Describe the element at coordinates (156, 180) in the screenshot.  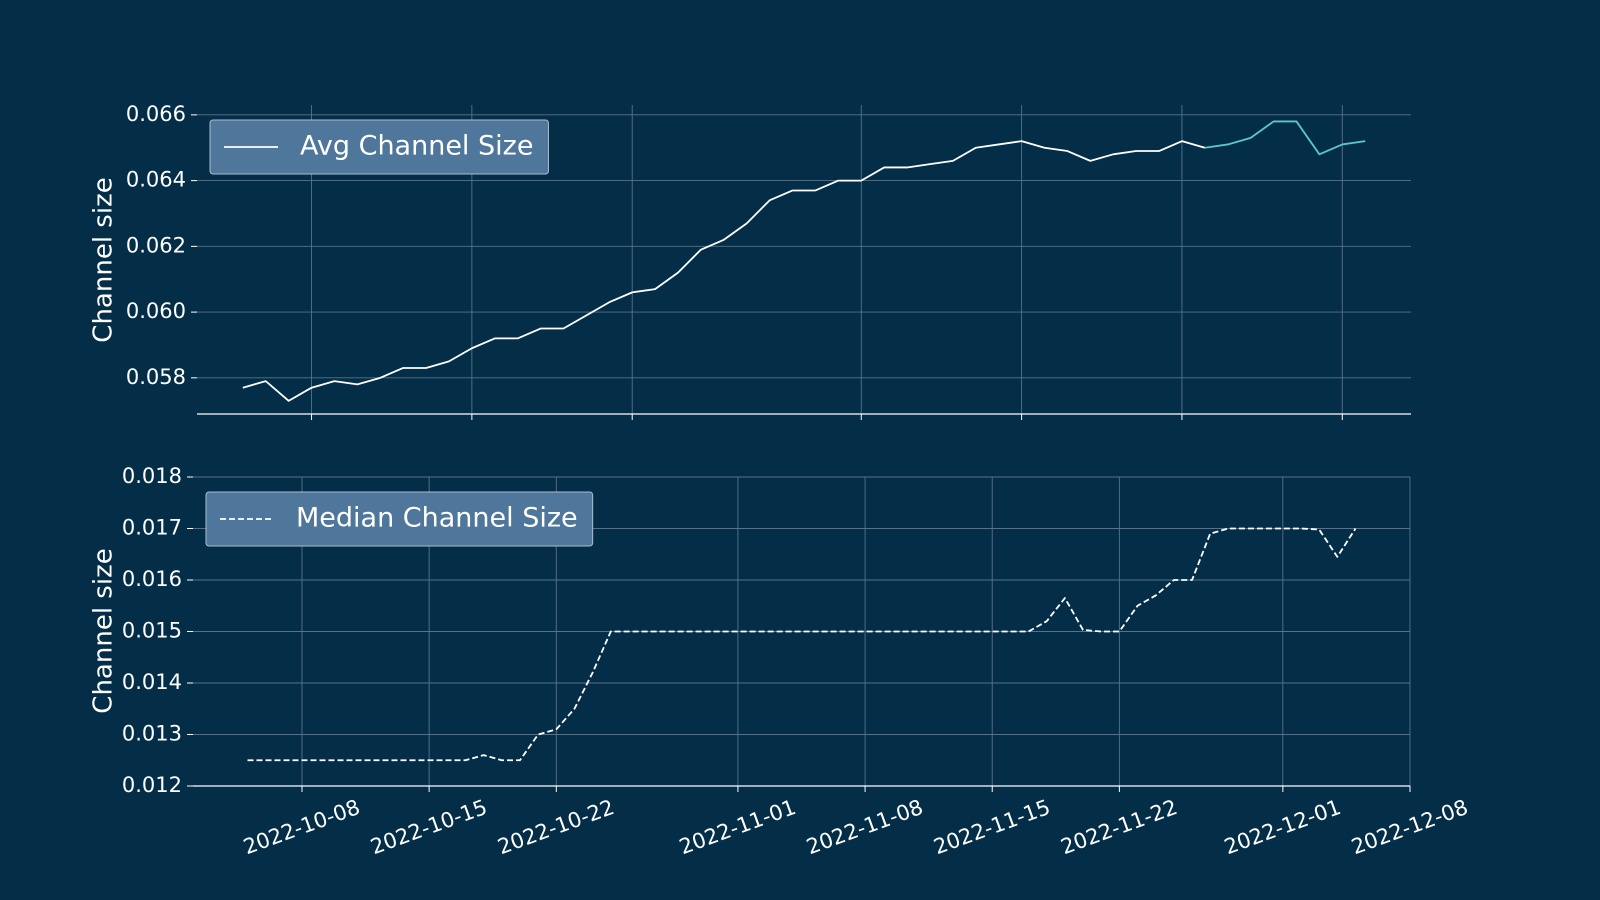
I see `y-tick-label: 0.064` at that location.